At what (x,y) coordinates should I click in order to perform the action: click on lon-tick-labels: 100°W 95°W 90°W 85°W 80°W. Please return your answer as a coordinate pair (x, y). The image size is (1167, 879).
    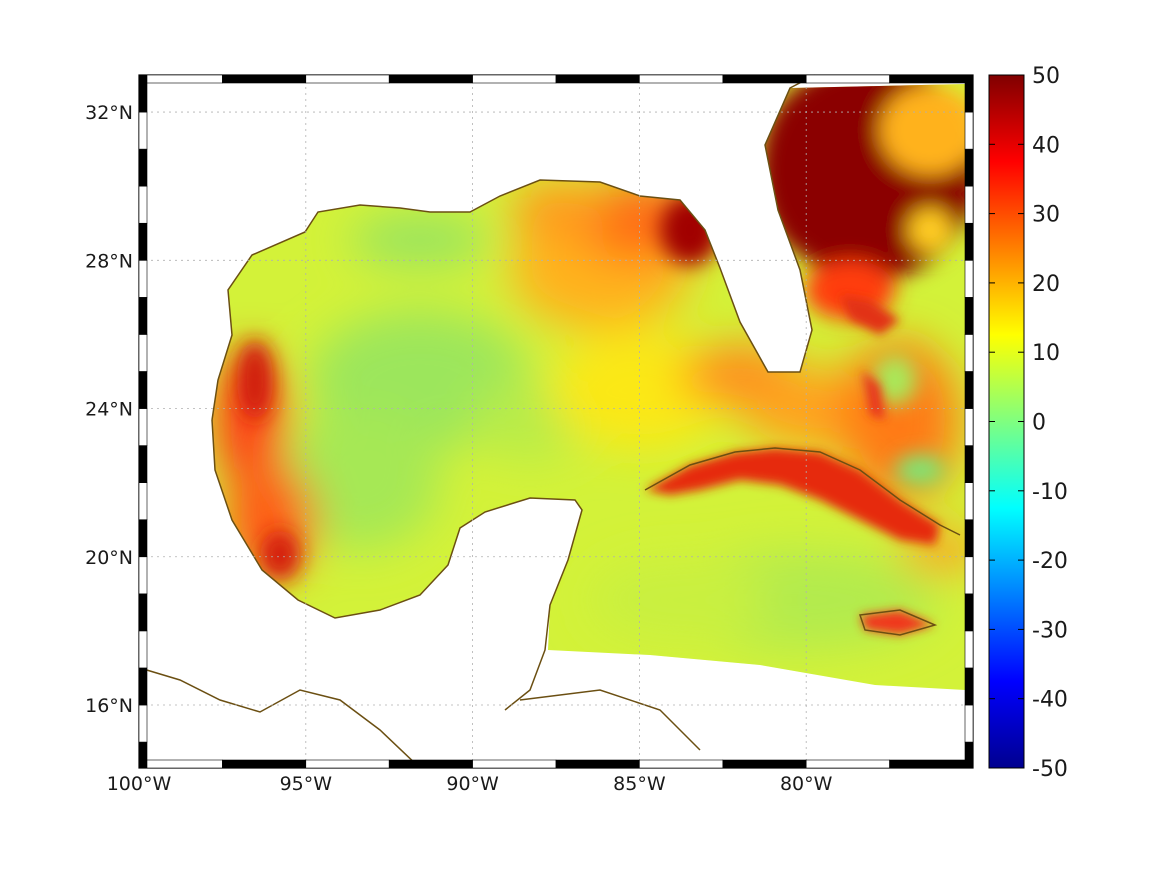
    Looking at the image, I should click on (470, 784).